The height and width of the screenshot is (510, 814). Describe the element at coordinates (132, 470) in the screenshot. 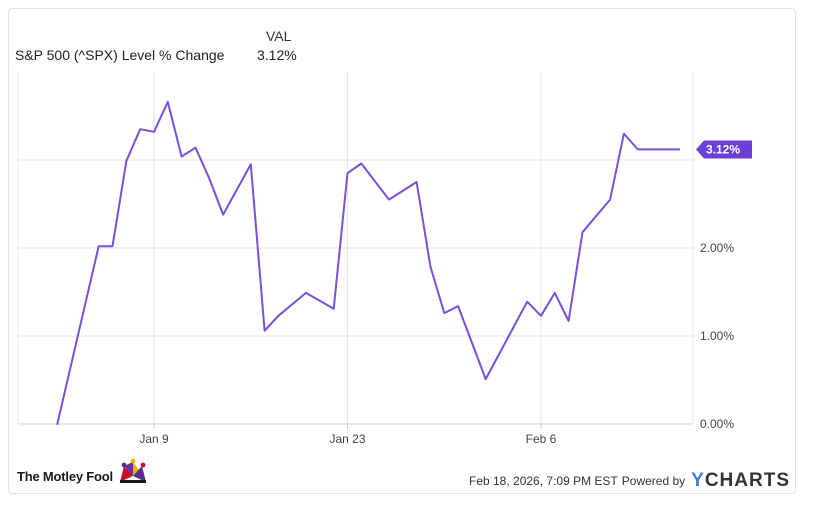

I see `jester-hat-icon` at that location.